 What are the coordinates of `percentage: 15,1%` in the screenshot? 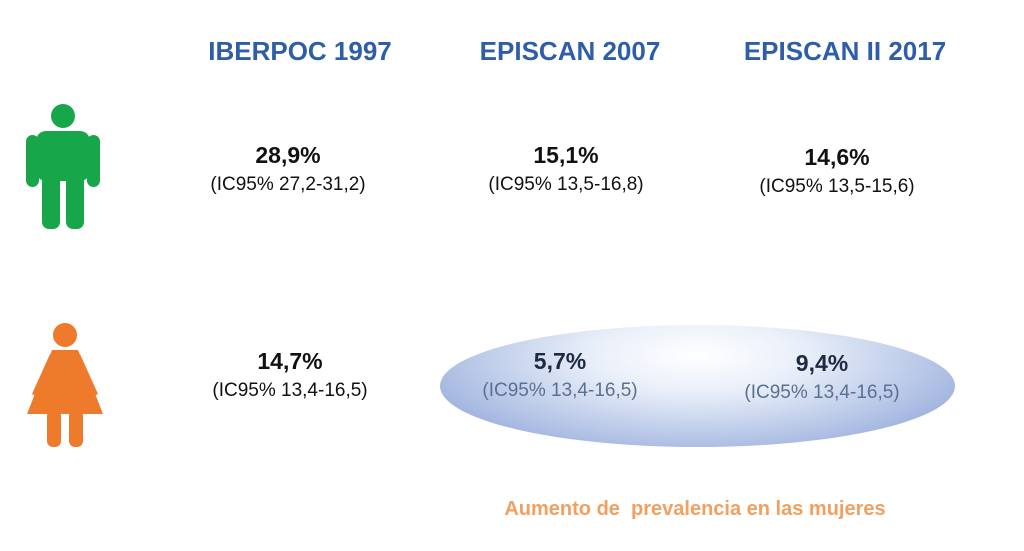 It's located at (566, 155).